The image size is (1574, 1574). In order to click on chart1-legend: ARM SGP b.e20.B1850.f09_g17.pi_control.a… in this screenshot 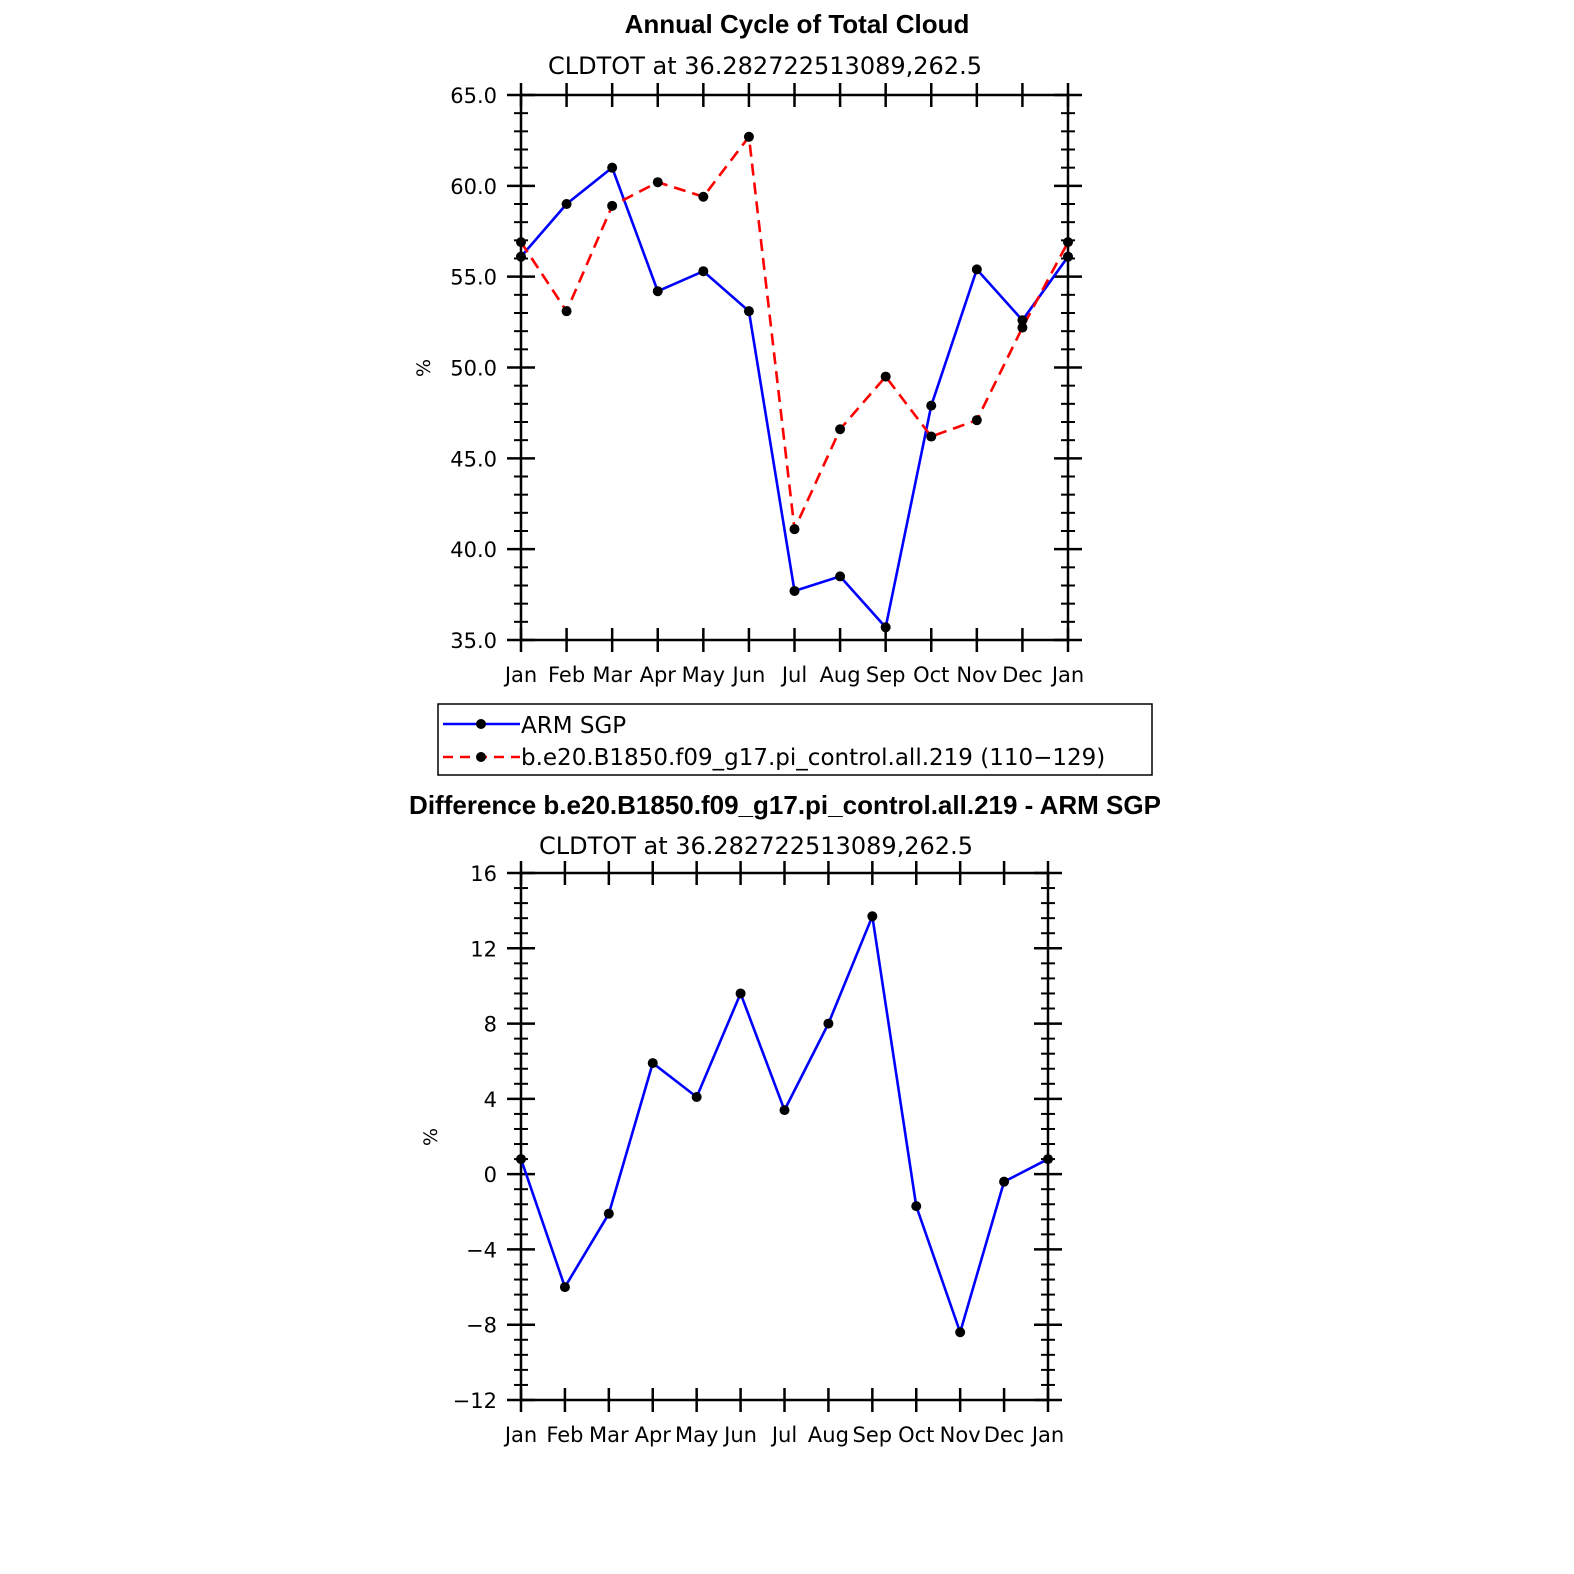, I will do `click(795, 739)`.